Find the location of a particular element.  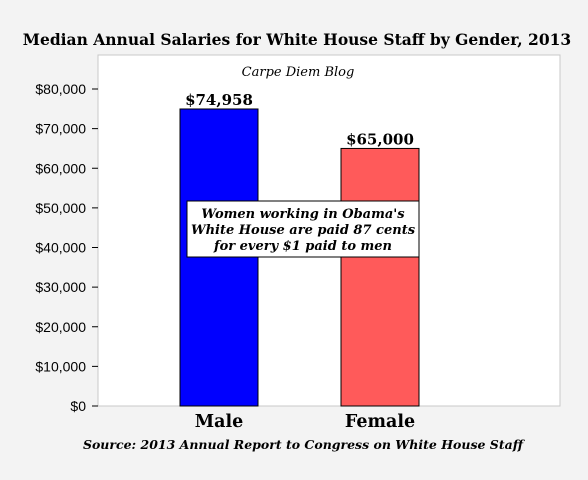

x-tick-label: Male is located at coordinates (219, 422).